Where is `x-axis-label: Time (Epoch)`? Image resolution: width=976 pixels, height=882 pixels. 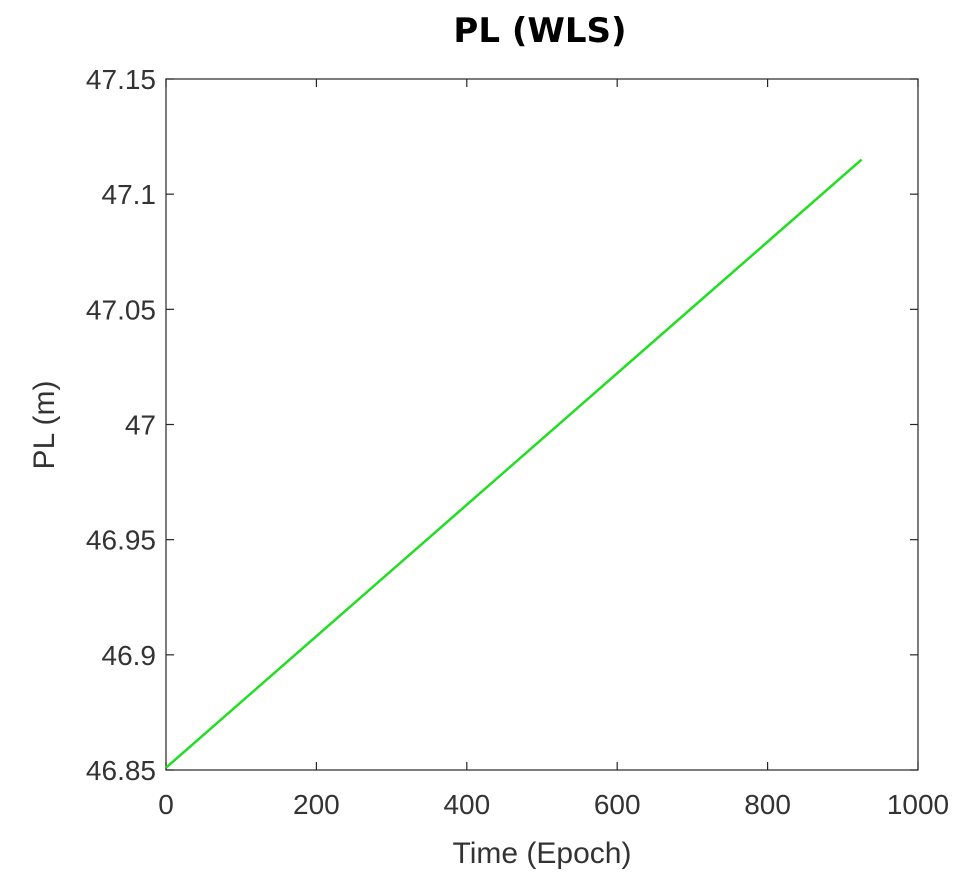
x-axis-label: Time (Epoch) is located at coordinates (542, 853).